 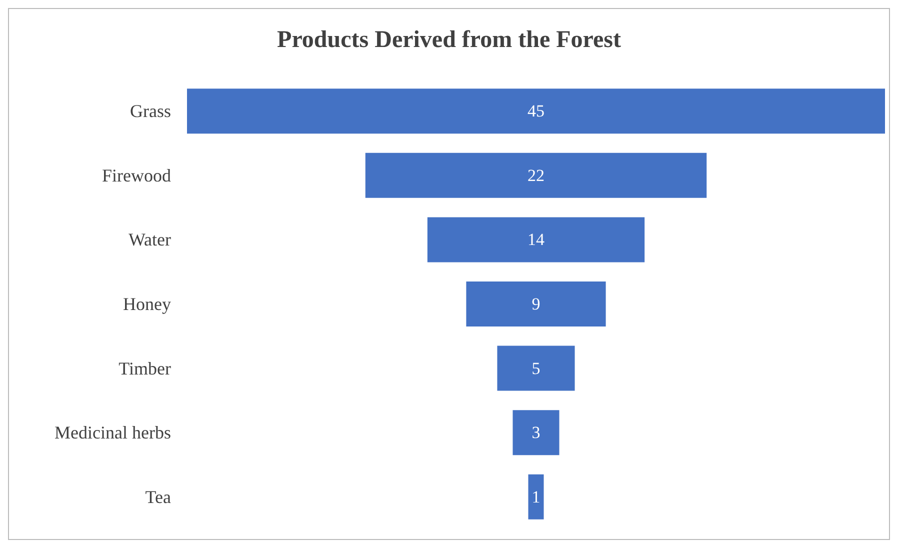 I want to click on data-label: 45, so click(x=536, y=111).